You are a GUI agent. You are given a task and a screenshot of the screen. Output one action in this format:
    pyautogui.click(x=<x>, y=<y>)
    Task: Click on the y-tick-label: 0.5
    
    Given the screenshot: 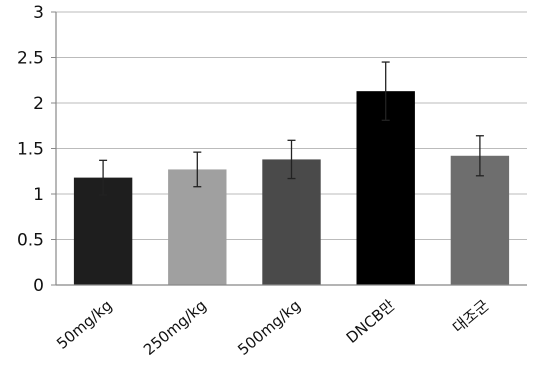 What is the action you would take?
    pyautogui.click(x=30, y=241)
    